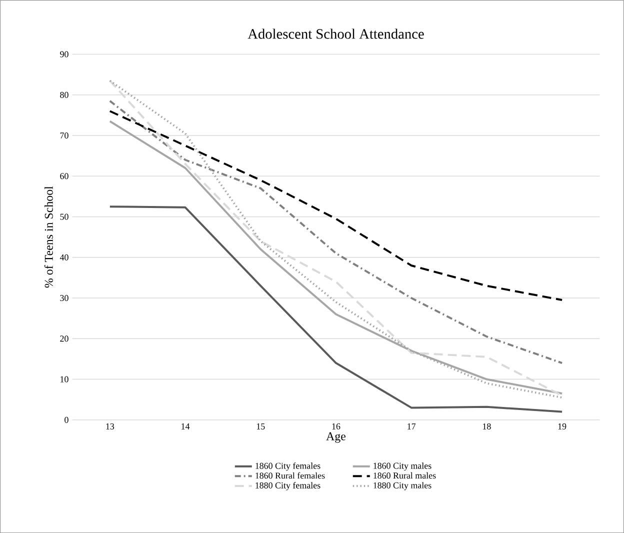 The height and width of the screenshot is (533, 624). Describe the element at coordinates (288, 486) in the screenshot. I see `legend-label: 1880 City females` at that location.